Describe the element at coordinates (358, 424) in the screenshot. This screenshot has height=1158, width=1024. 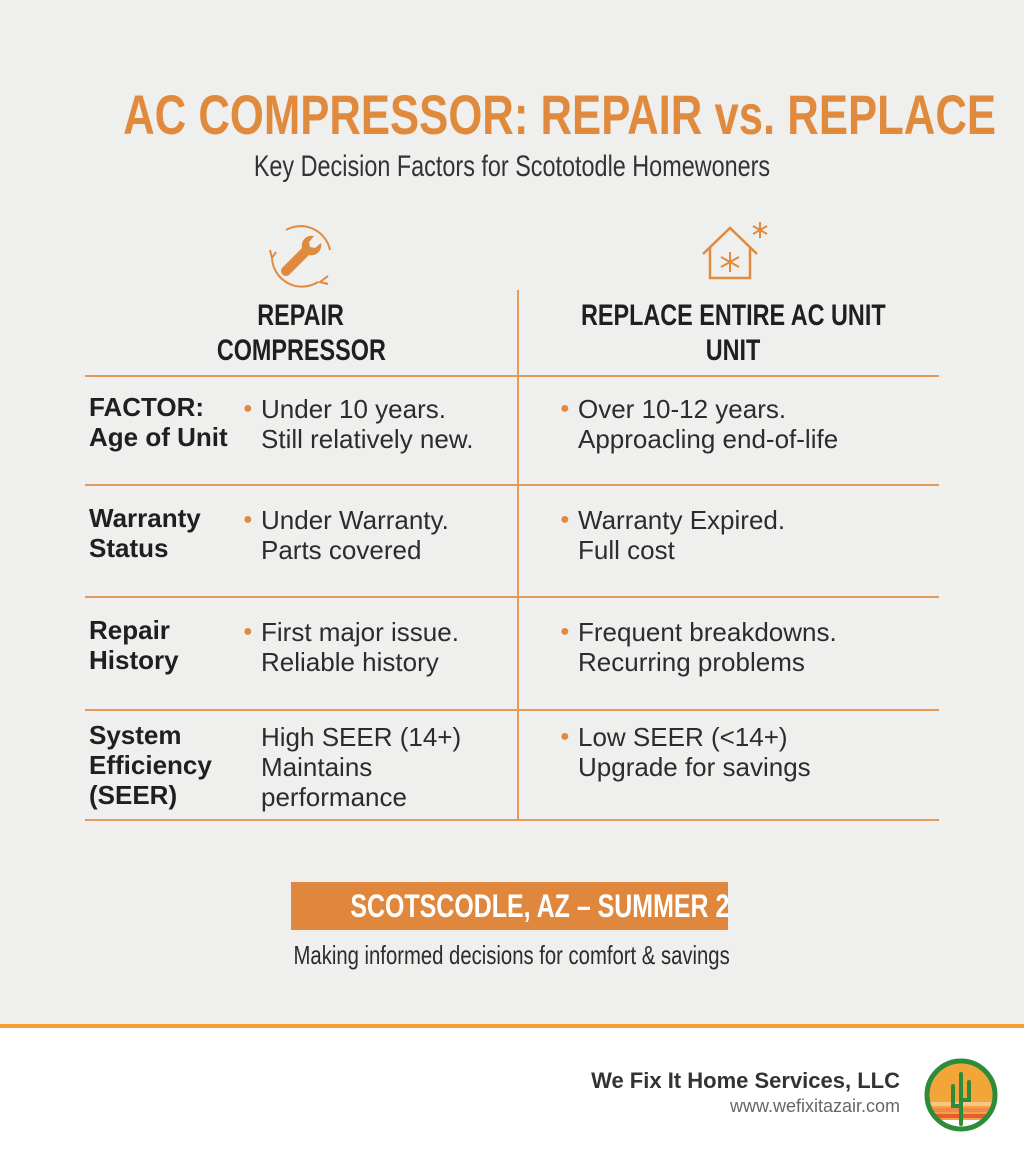
I see `repair-cell: ● Under 10 years. Still relatively new.` at that location.